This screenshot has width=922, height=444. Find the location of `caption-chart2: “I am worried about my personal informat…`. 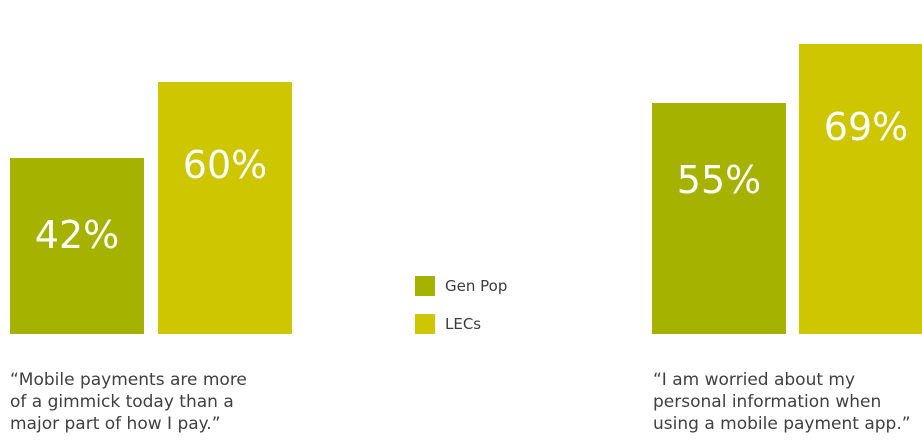

caption-chart2: “I am worried about my personal informat… is located at coordinates (782, 402).